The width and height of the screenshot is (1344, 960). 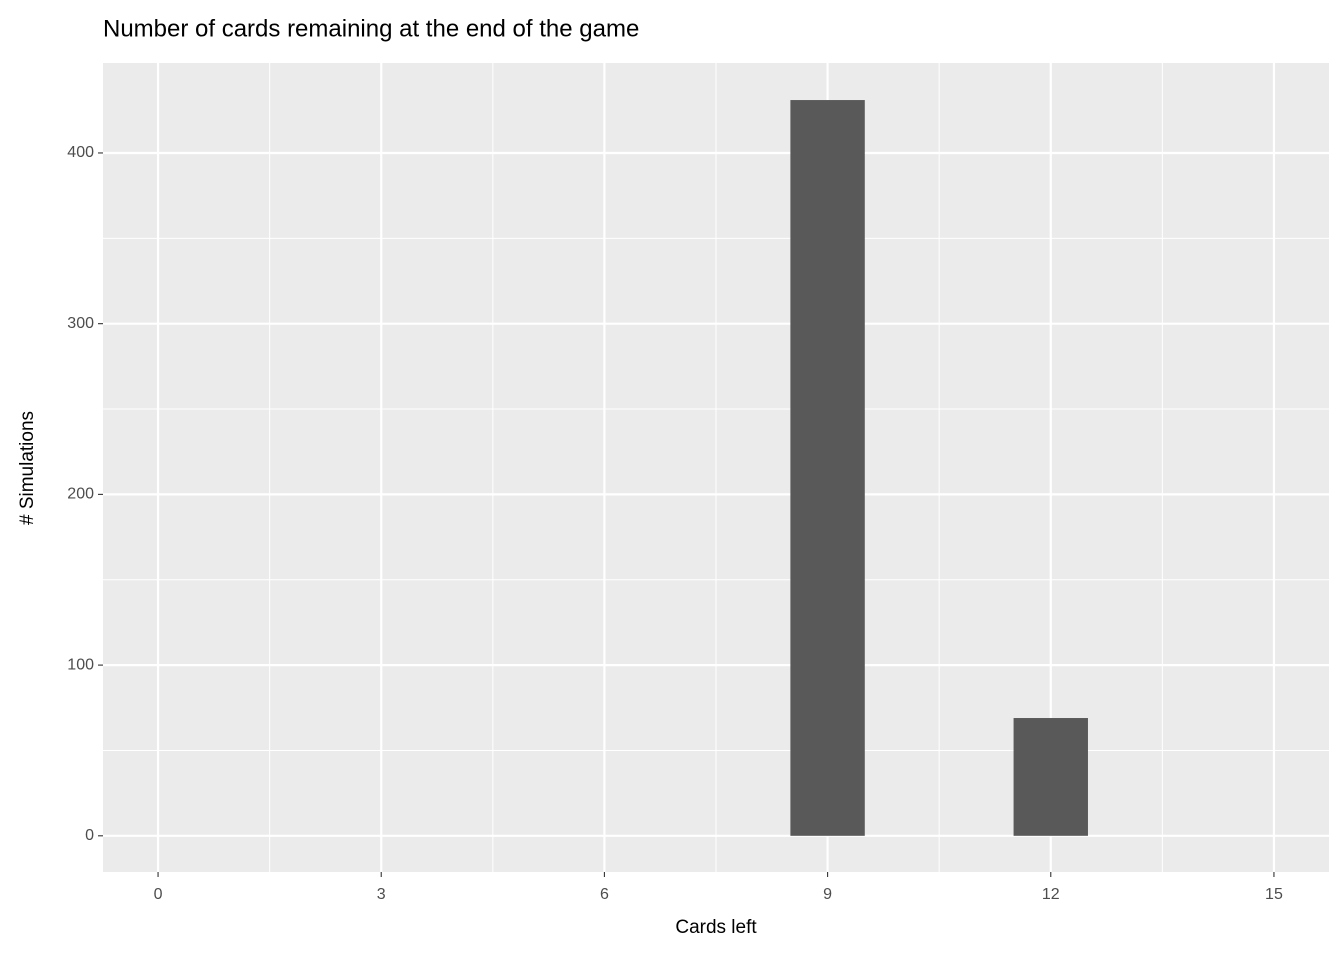 I want to click on x-tick-label: 6, so click(x=604, y=894).